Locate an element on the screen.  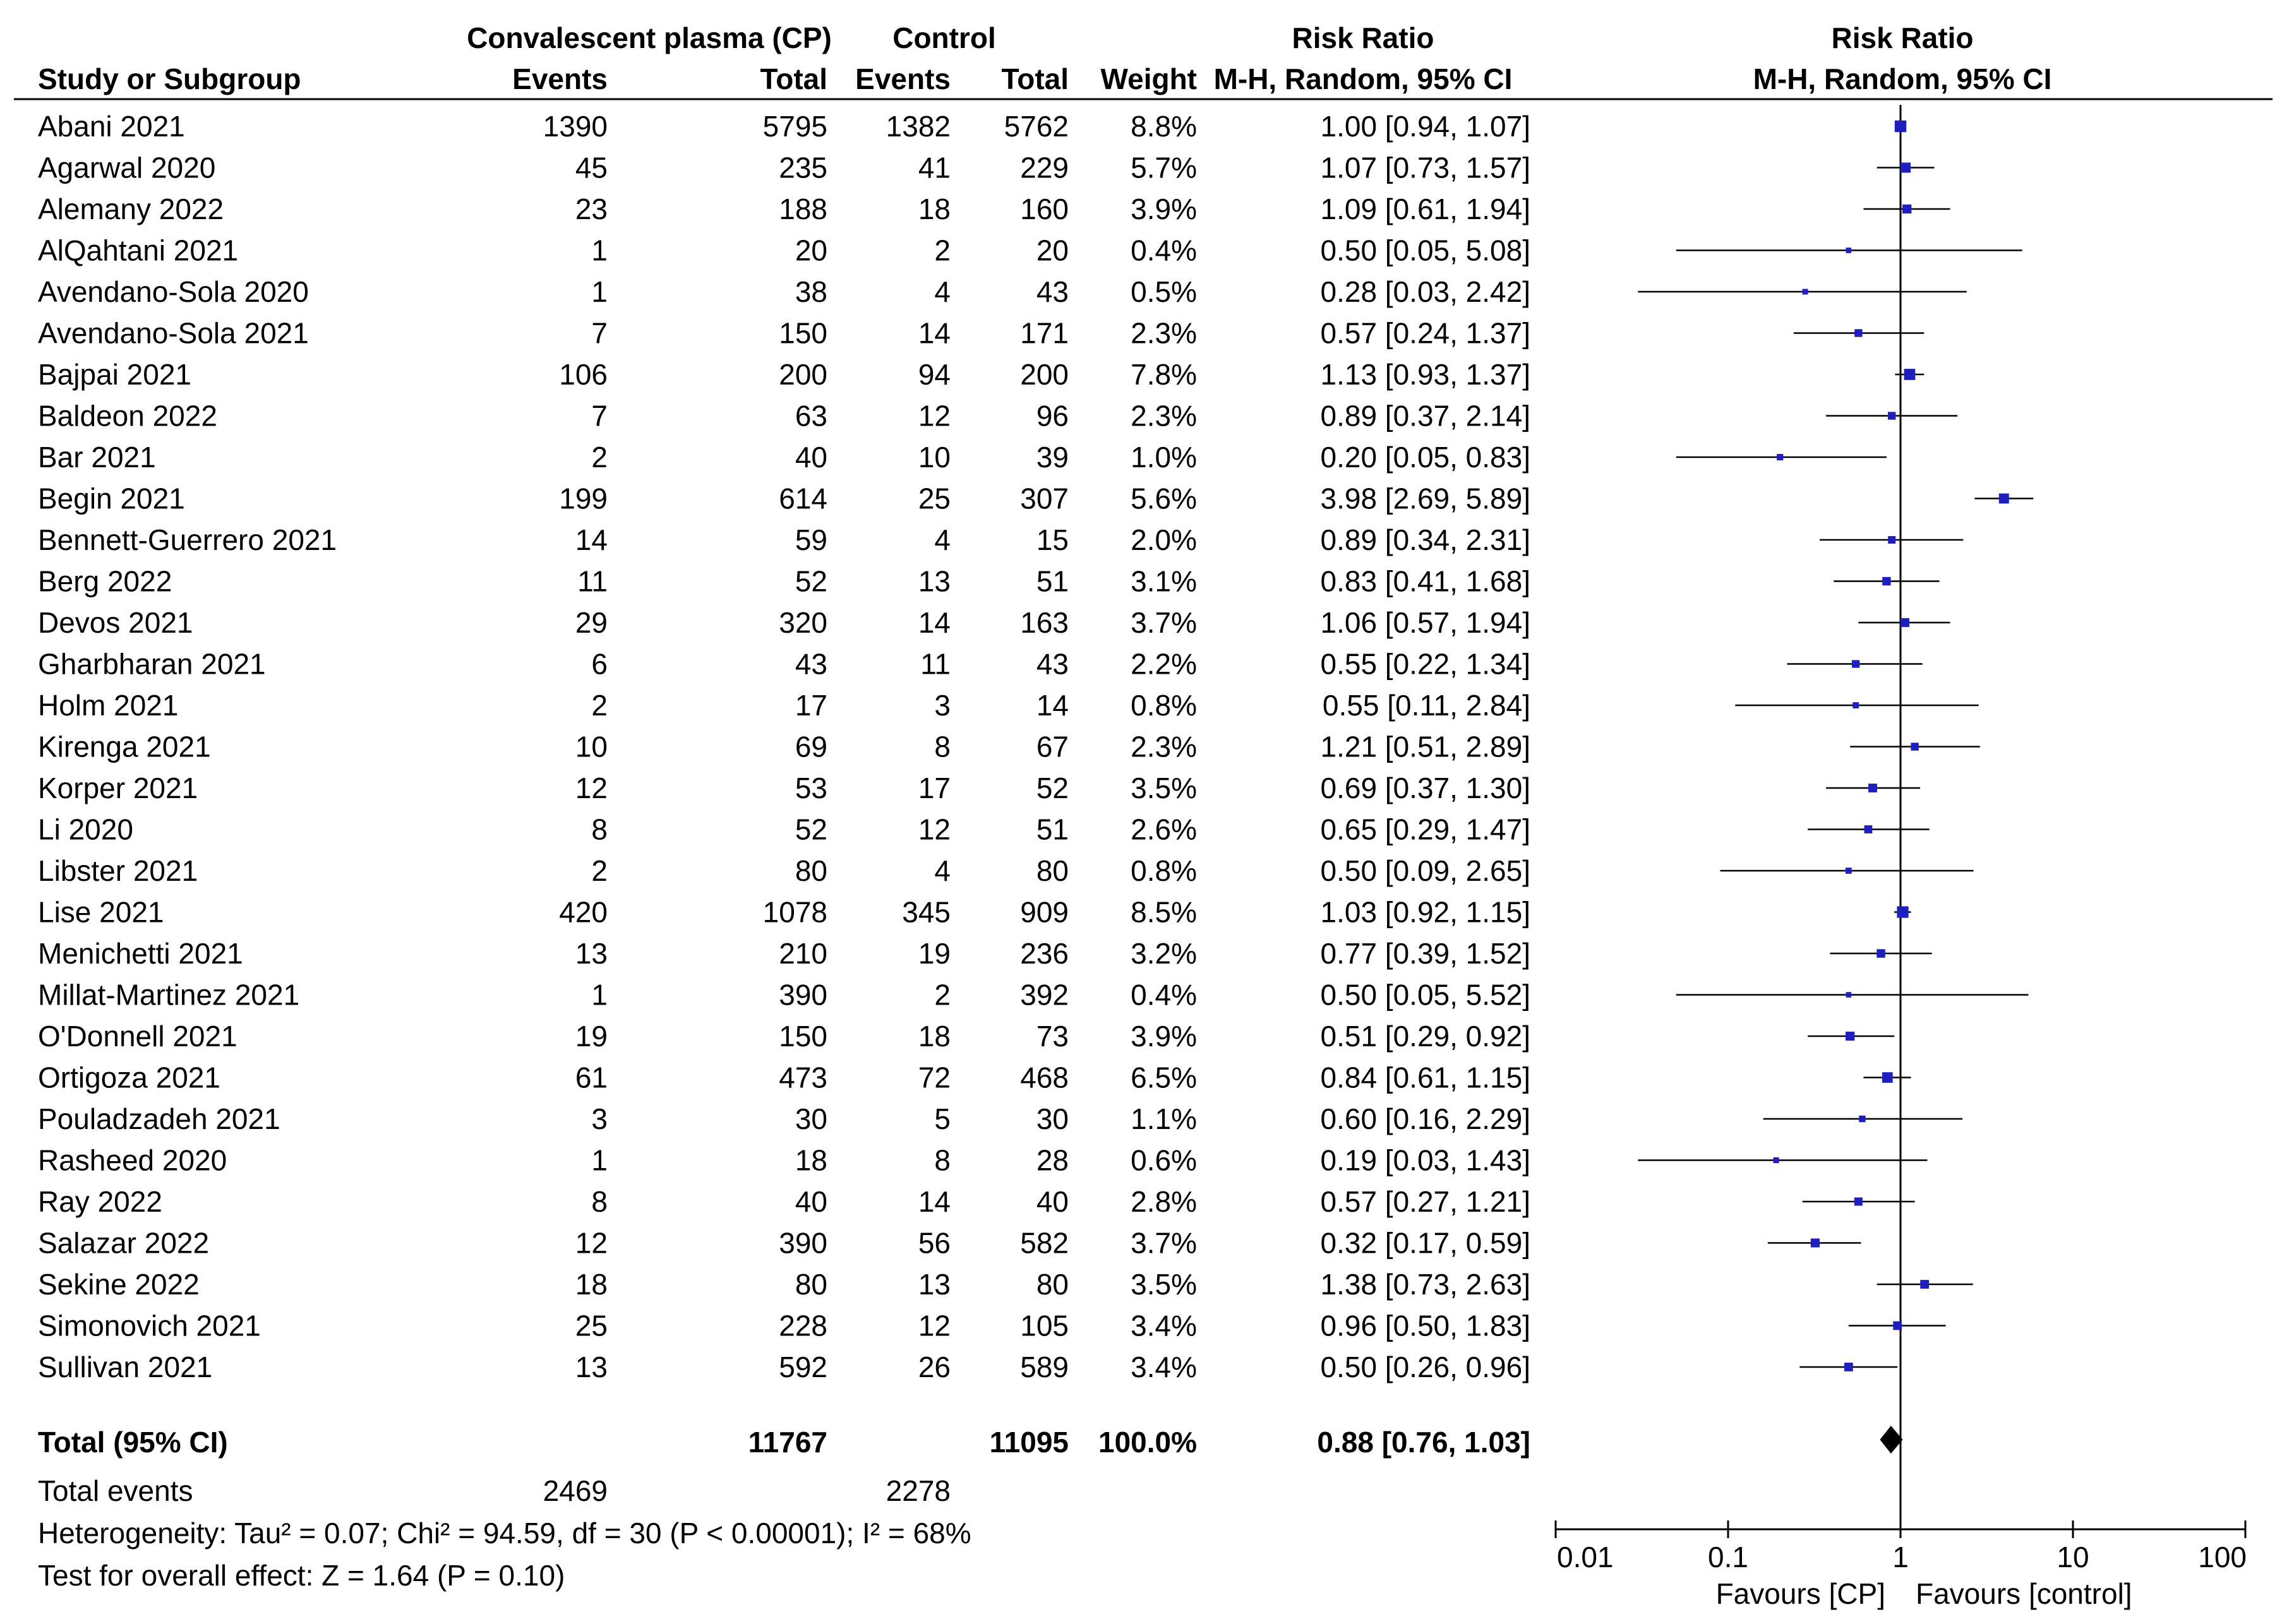
study-weight: 5.6% is located at coordinates (1164, 498).